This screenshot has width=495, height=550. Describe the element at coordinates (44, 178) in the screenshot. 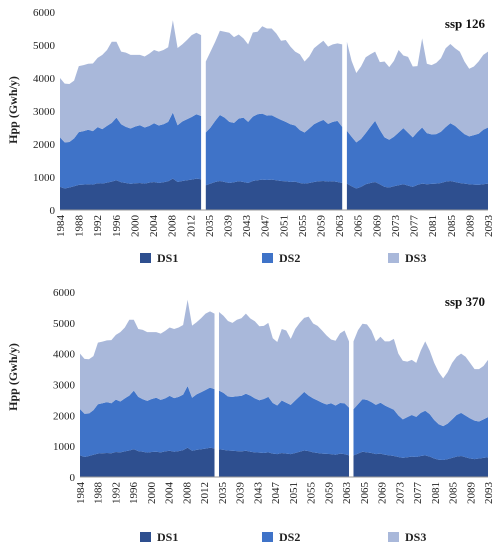

I see `y-tick-label: 1000` at that location.